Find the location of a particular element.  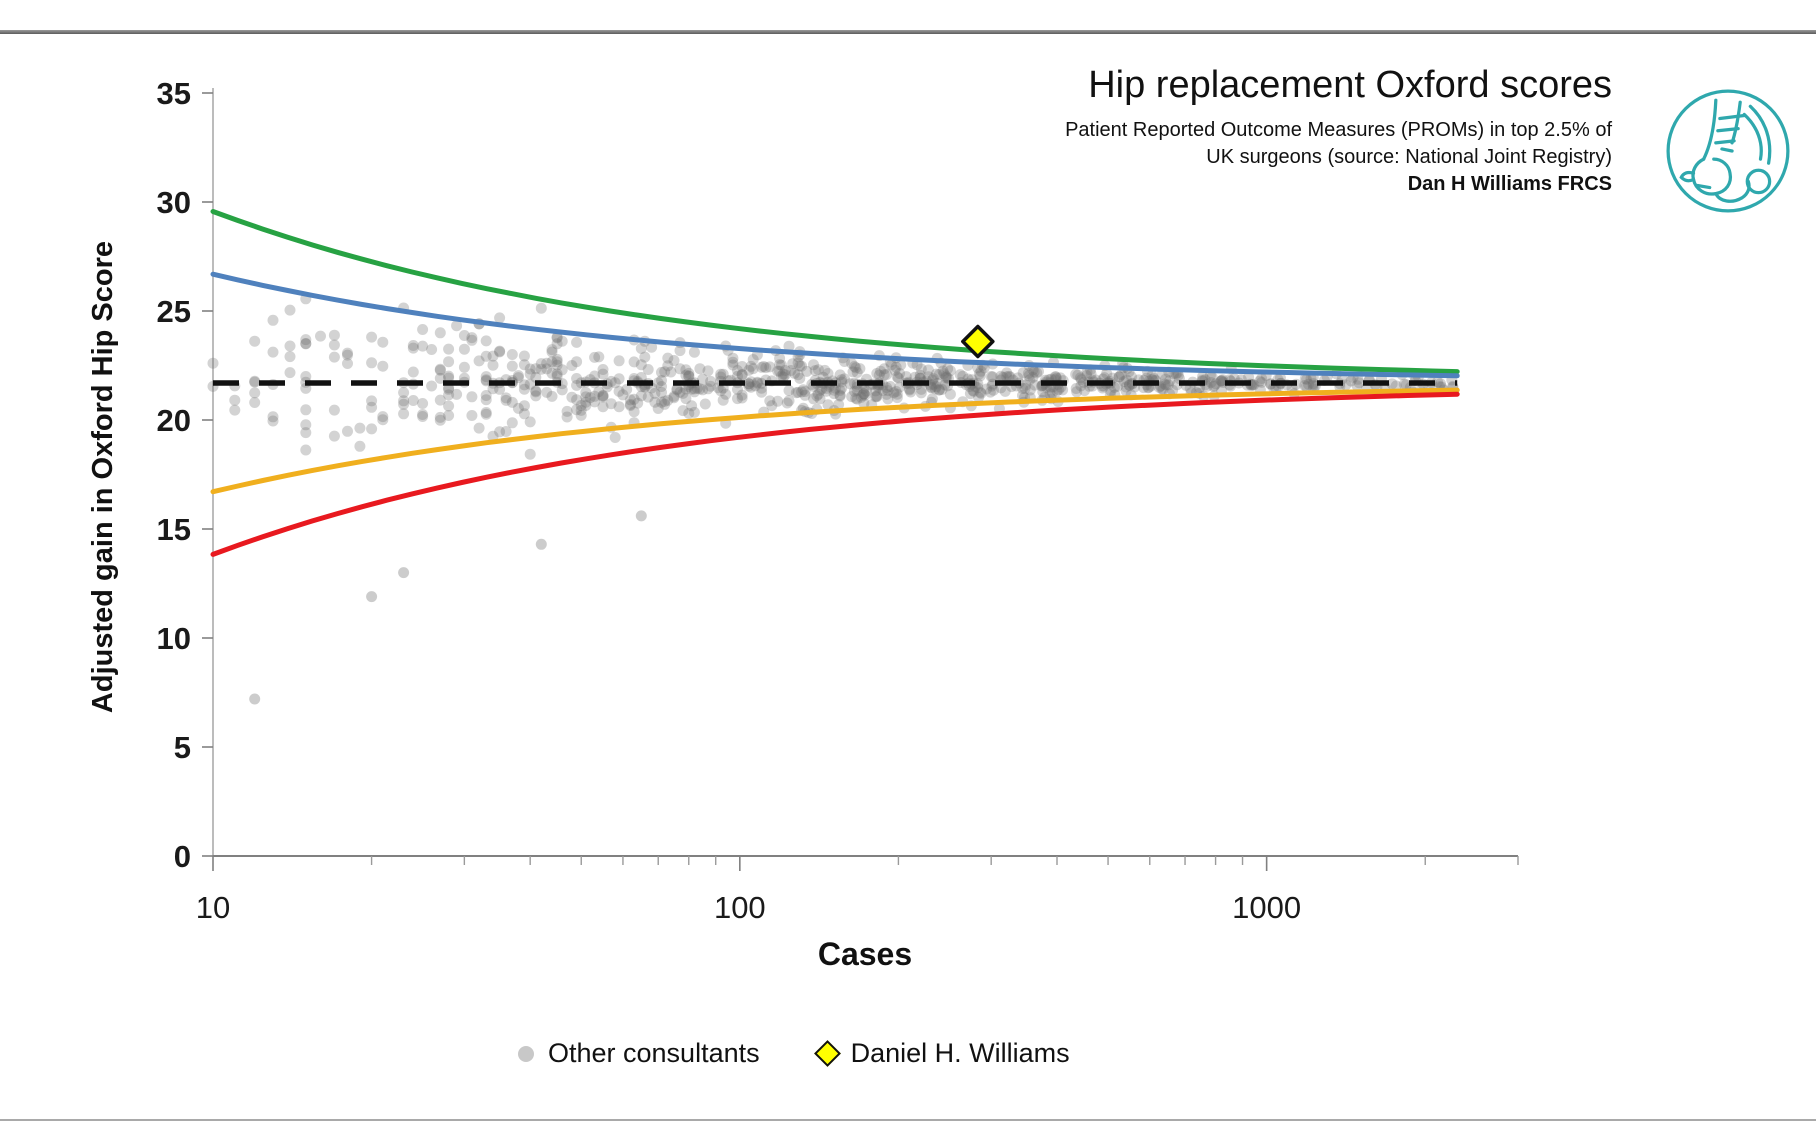

yellow-diamond-icon is located at coordinates (827, 1053).